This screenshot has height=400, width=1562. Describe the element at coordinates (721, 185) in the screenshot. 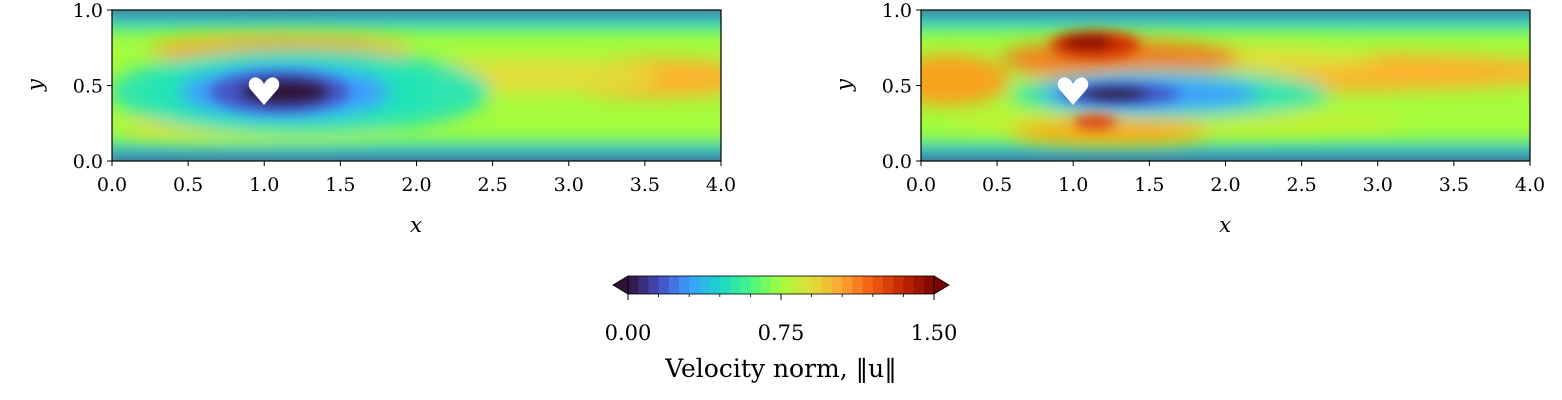

I see `left-x-tick-label: 4.0` at that location.